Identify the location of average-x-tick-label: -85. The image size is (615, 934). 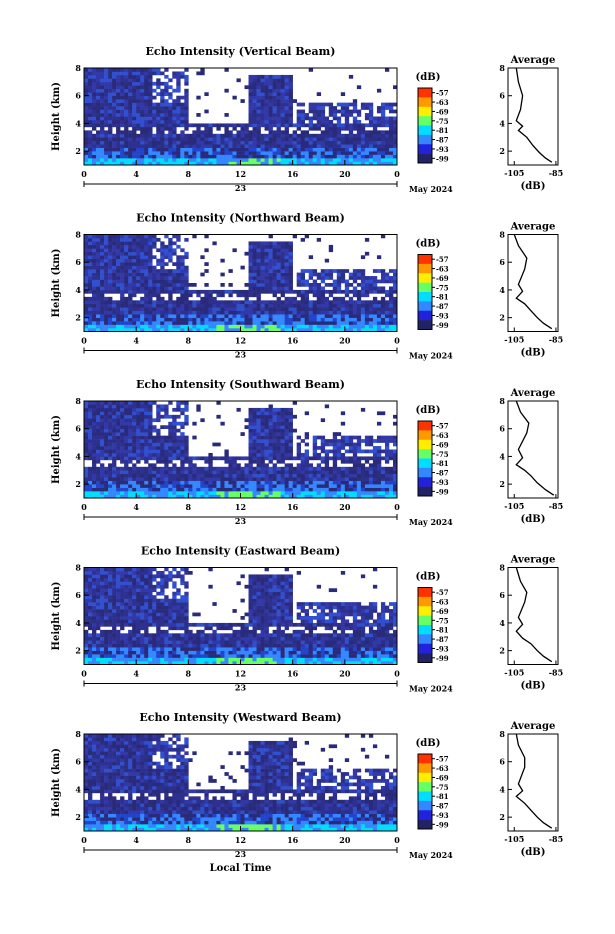
(556, 173).